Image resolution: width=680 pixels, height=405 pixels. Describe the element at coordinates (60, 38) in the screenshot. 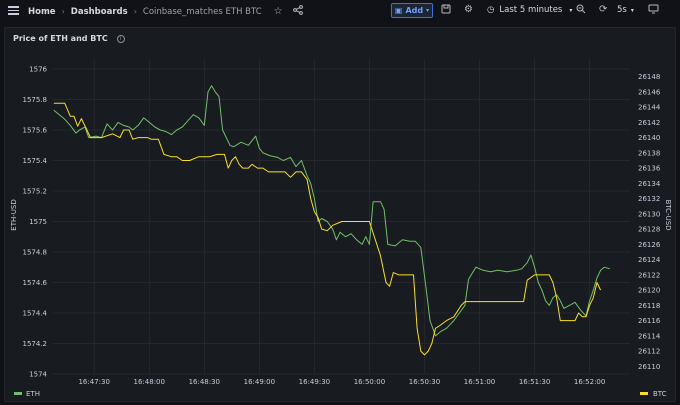

I see `panel-title: Price of ETH and BTC` at that location.